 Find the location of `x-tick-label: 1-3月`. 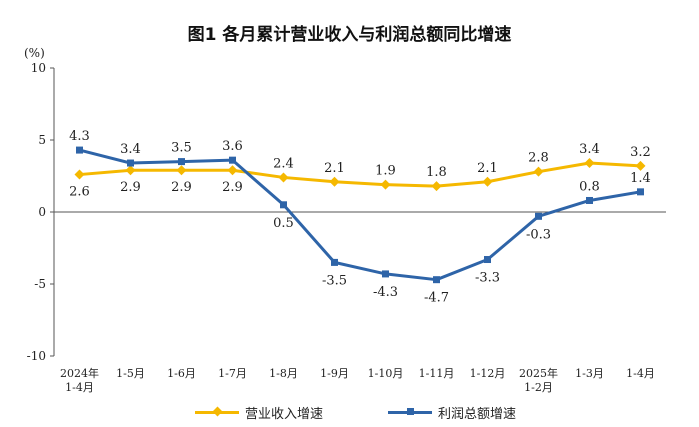

x-tick-label: 1-3月 is located at coordinates (589, 373).